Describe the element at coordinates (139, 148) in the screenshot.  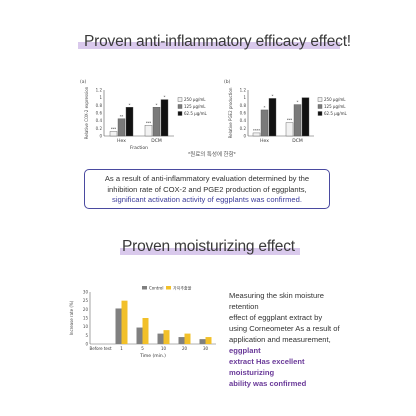
I see `x-axis-label: Fraction` at that location.